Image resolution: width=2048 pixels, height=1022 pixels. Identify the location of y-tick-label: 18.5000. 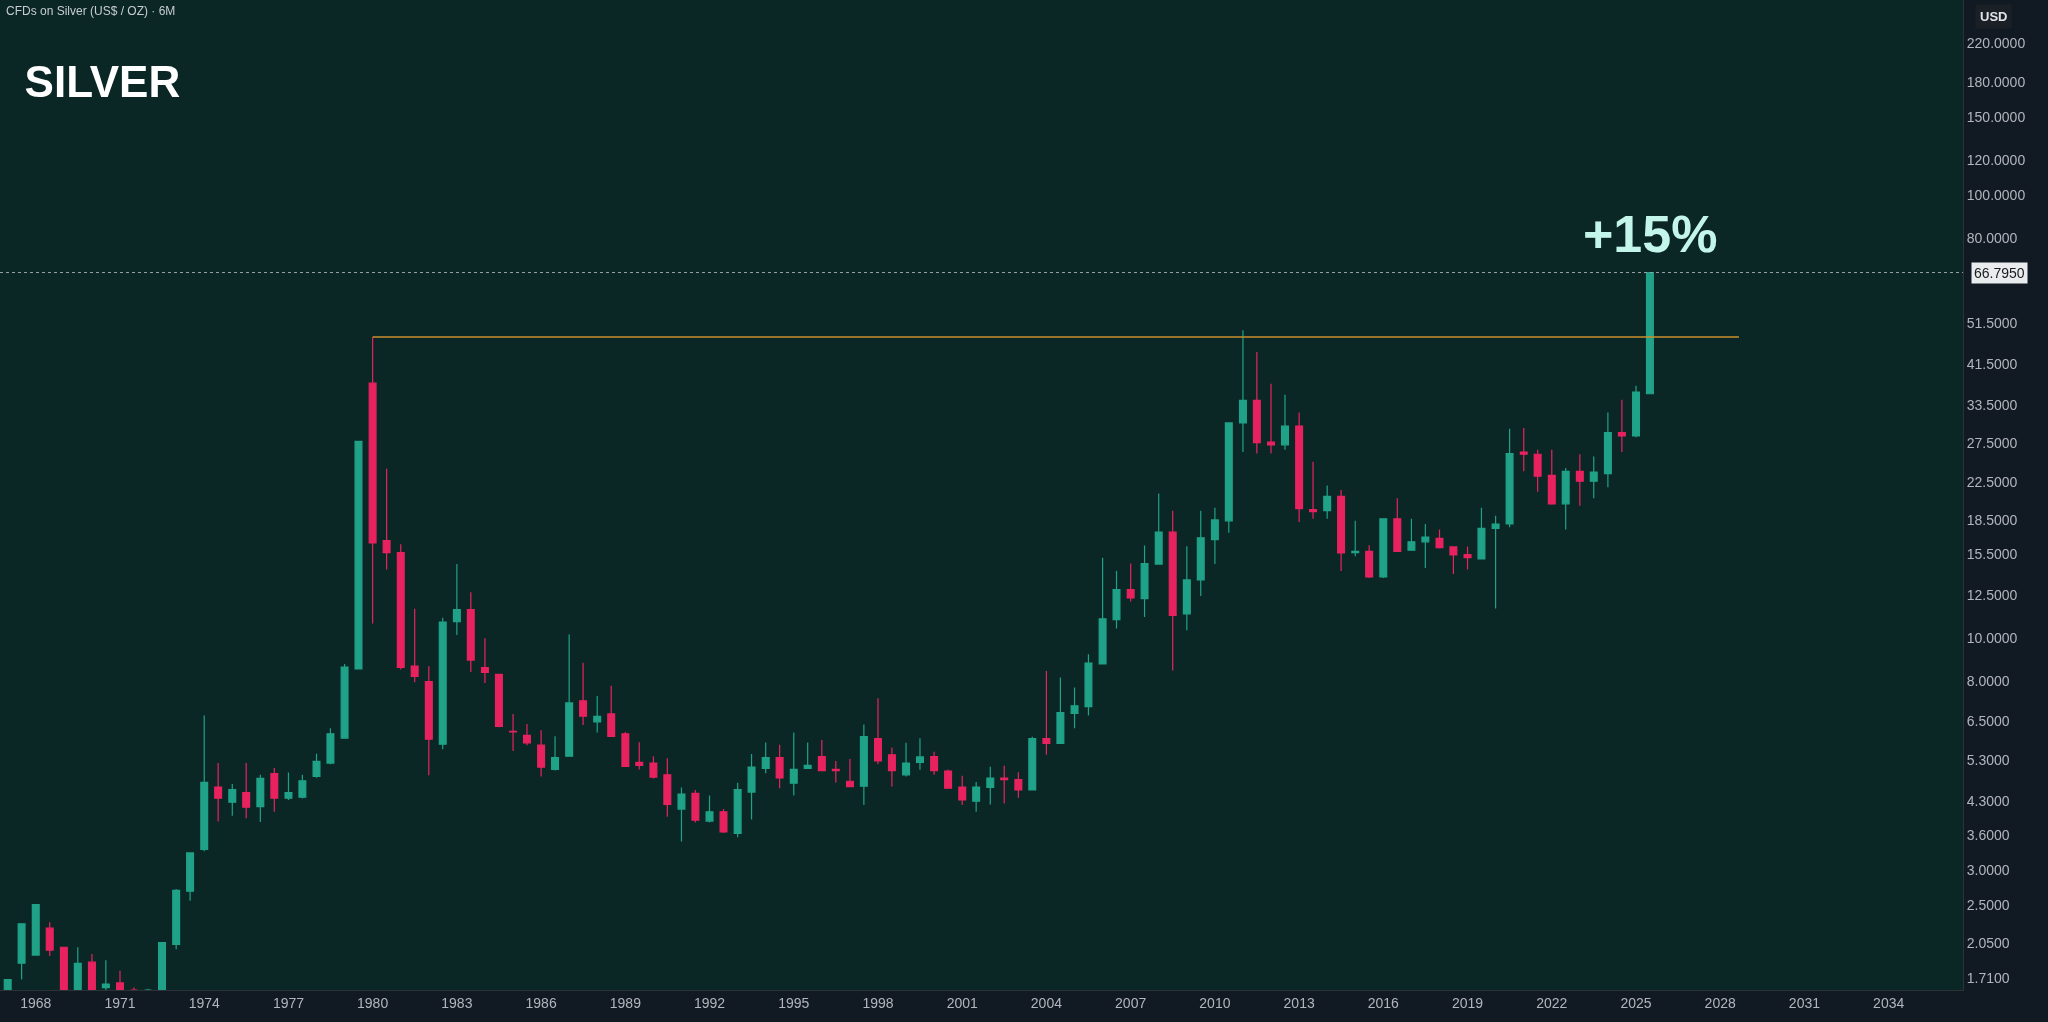
(1992, 519).